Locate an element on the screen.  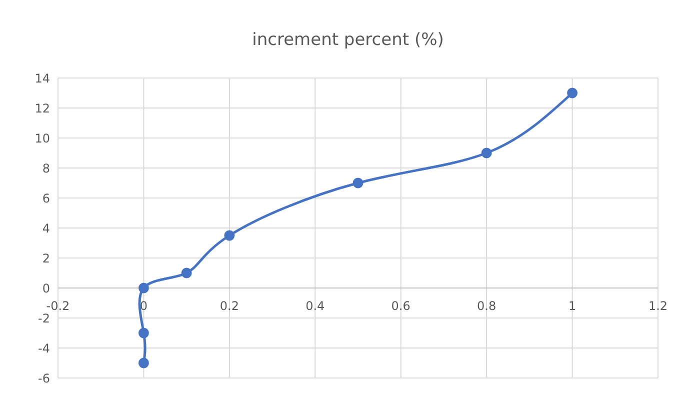
x-tick-label: -0.2 is located at coordinates (58, 306).